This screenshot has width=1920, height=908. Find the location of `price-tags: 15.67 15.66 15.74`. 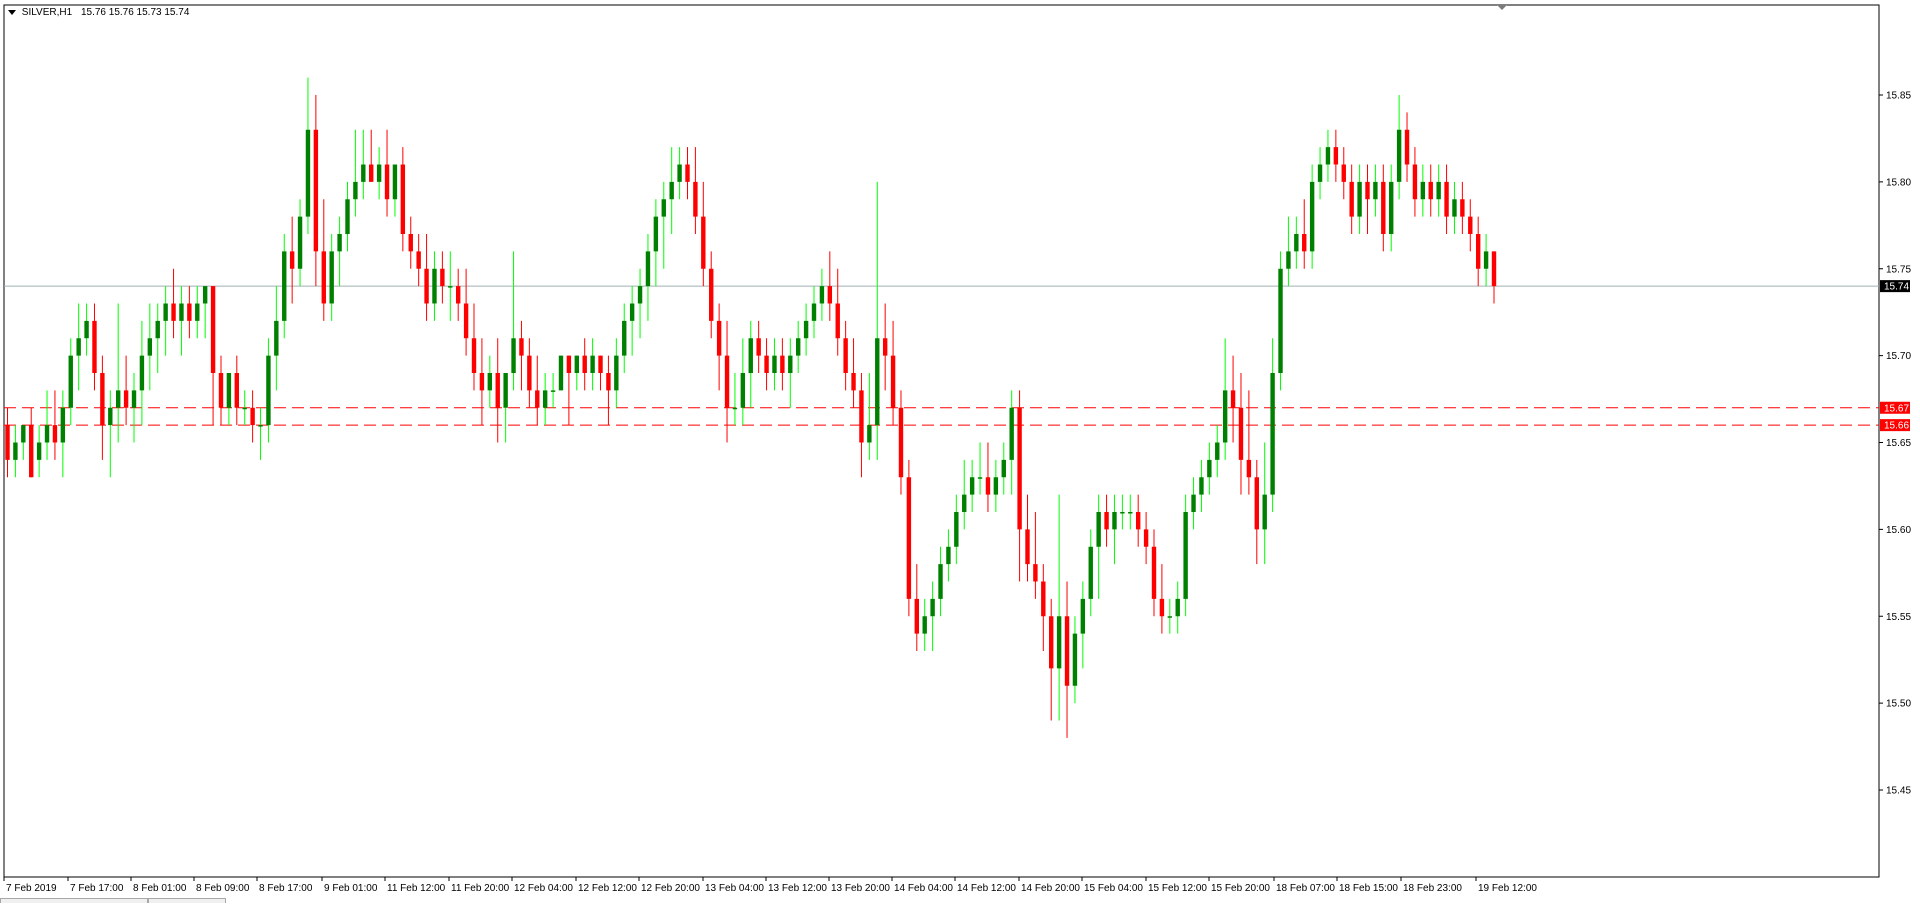

price-tags: 15.67 15.66 15.74 is located at coordinates (1895, 356).